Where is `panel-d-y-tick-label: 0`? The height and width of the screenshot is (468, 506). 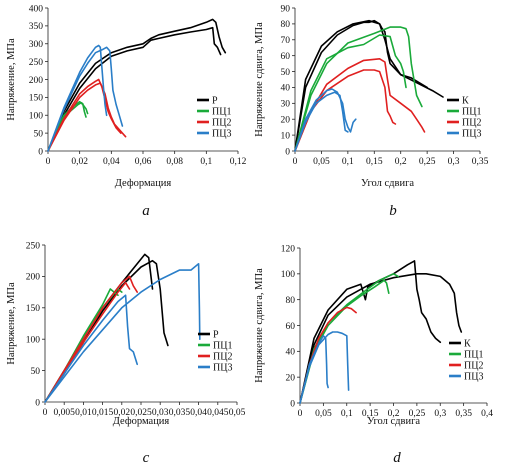 panel-d-y-tick-label: 0 is located at coordinates (292, 404).